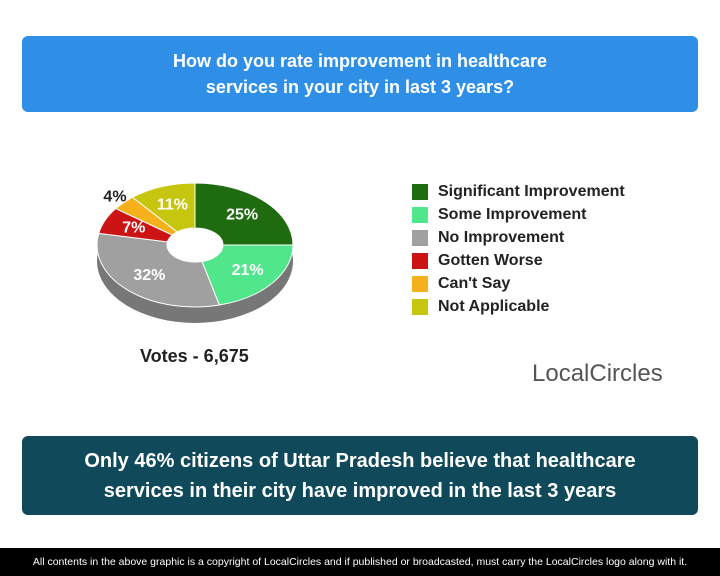 Image resolution: width=720 pixels, height=576 pixels. Describe the element at coordinates (195, 245) in the screenshot. I see `donut-hole` at that location.